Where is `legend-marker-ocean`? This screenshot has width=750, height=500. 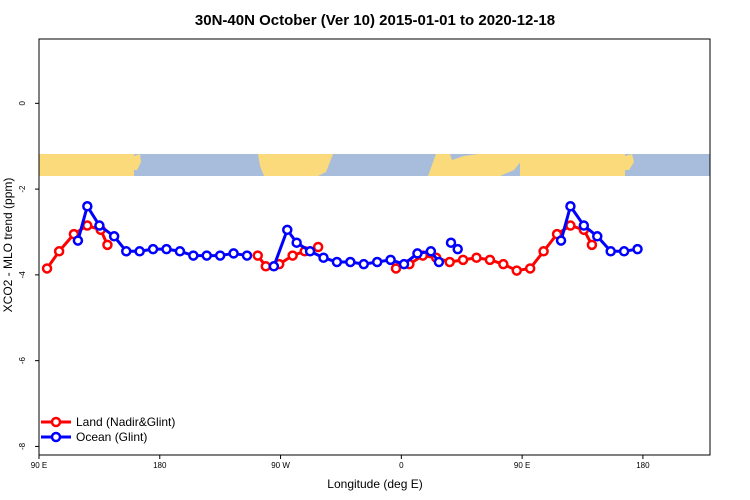
legend-marker-ocean is located at coordinates (56, 437).